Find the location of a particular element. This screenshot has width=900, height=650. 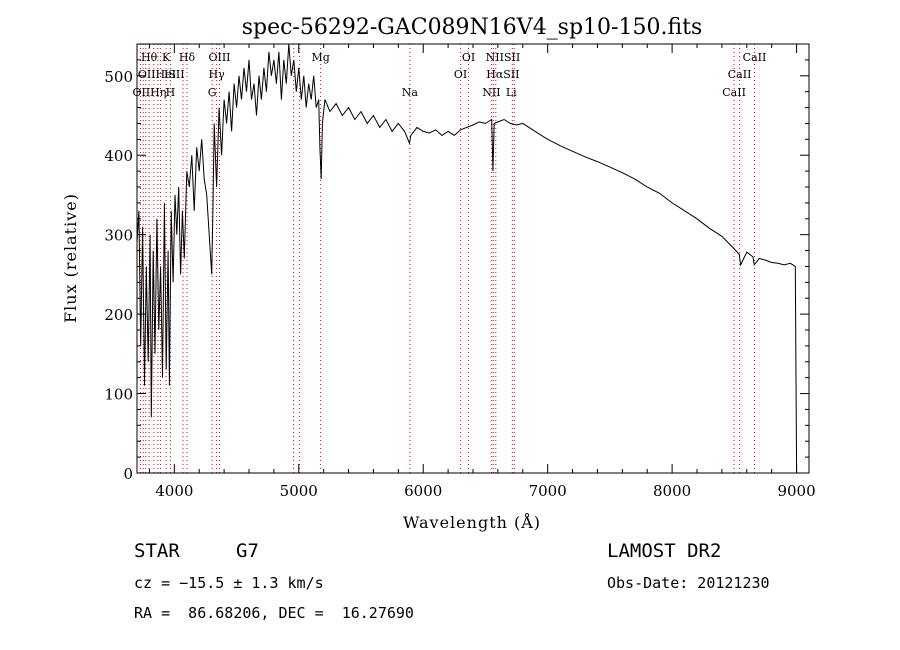

spectral-line-label: Hθ is located at coordinates (149, 57).